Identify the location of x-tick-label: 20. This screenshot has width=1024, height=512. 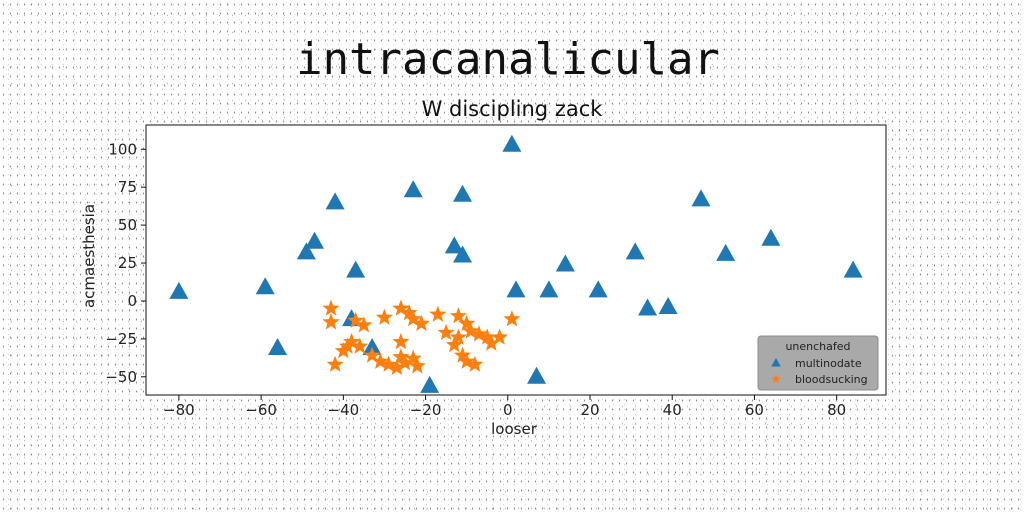
(589, 410).